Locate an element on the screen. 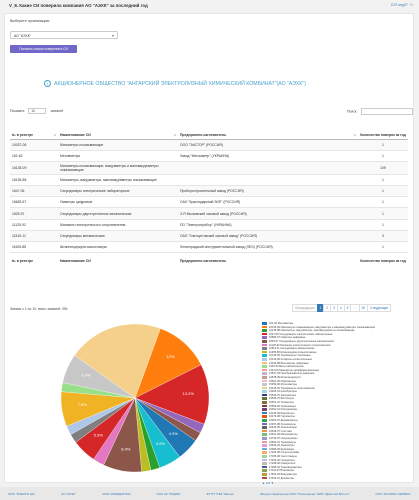  legend-item: 16910-03 Люксметры is located at coordinates (332, 446).